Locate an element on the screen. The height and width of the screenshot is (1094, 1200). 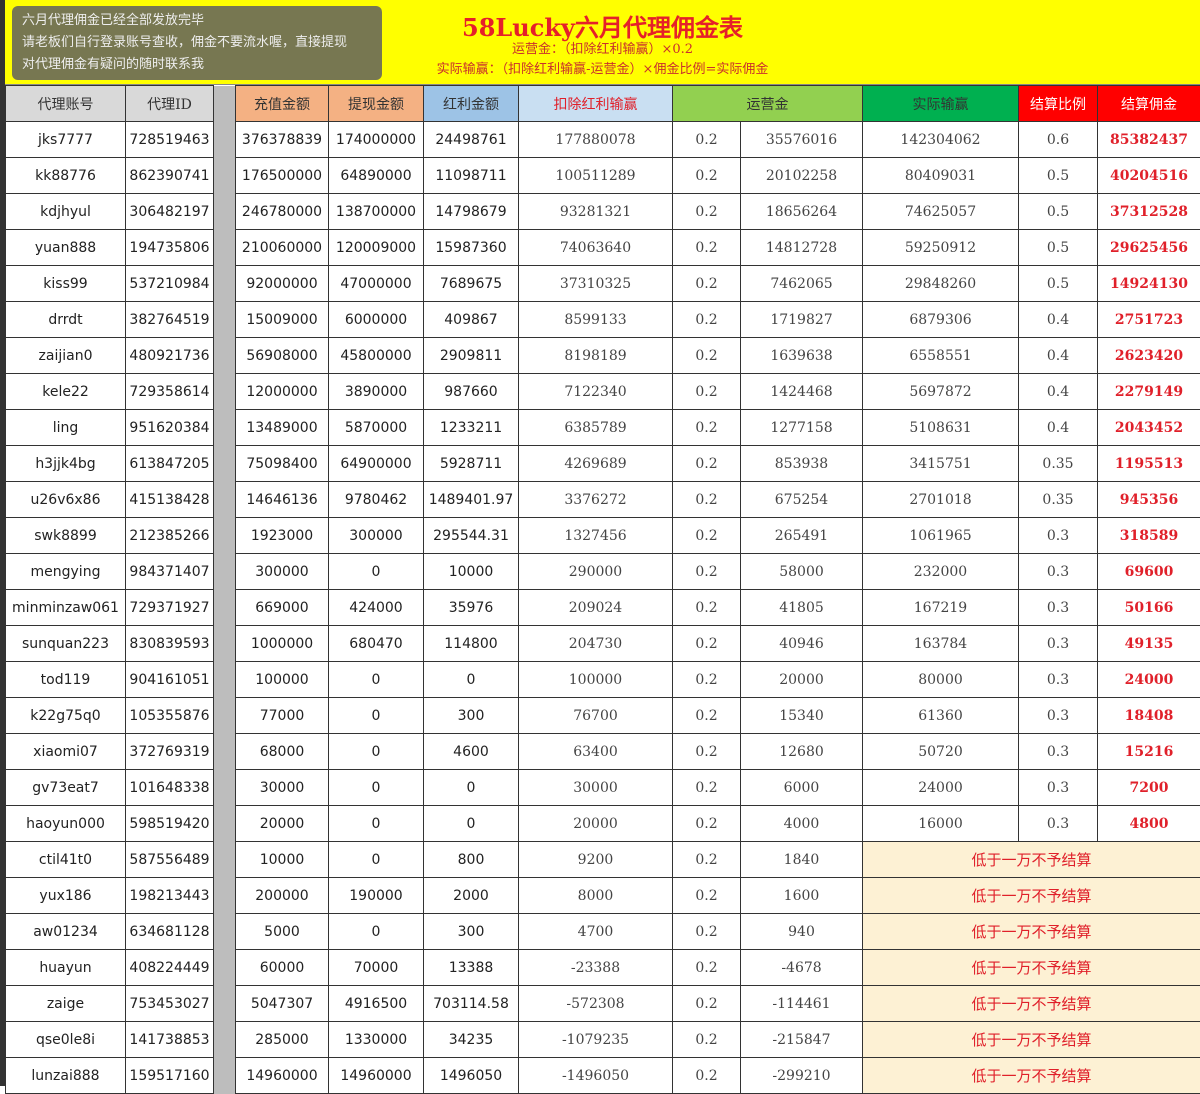
column-header: 结算佣金 is located at coordinates (1149, 104).